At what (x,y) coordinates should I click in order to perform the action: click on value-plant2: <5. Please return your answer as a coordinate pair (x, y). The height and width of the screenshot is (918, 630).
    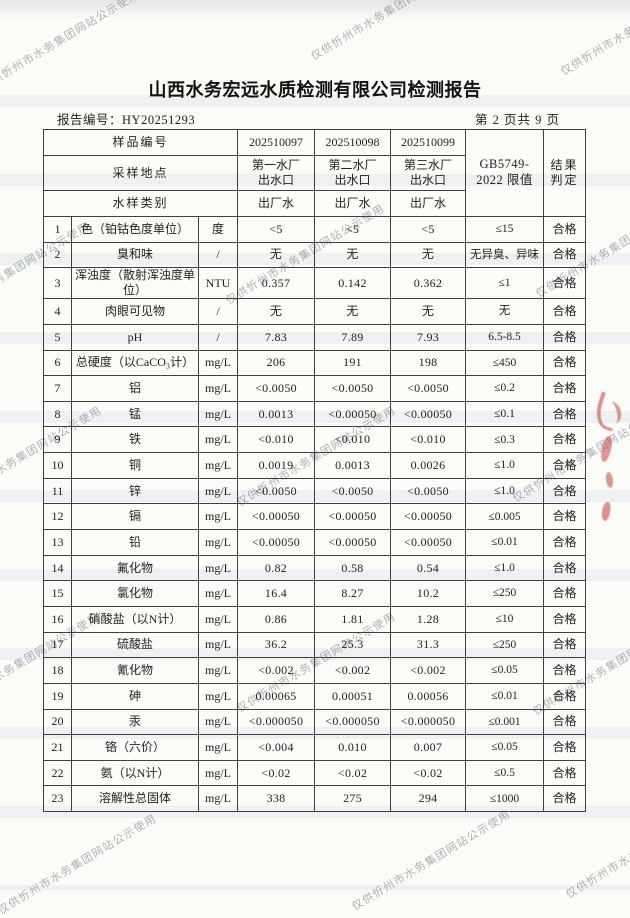
    Looking at the image, I should click on (353, 229).